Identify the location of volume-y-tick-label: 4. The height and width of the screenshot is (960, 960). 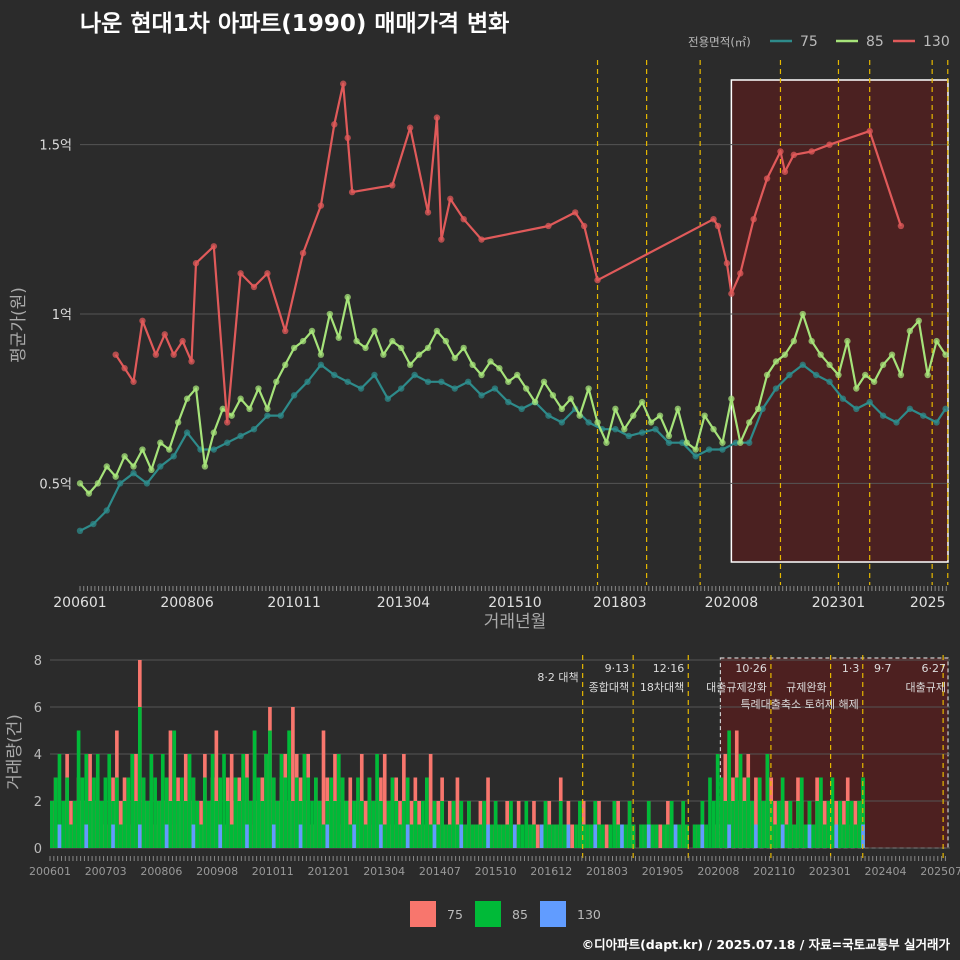
(38, 755).